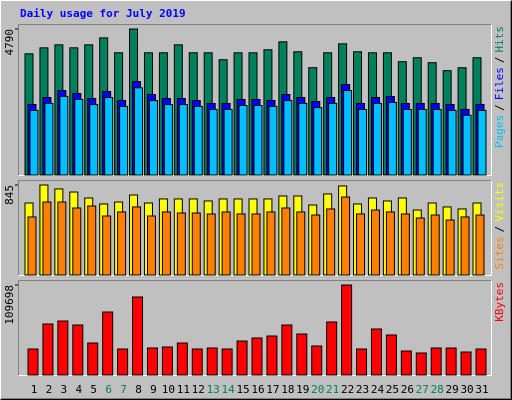  Describe the element at coordinates (499, 131) in the screenshot. I see `legend-entry: Pages` at that location.